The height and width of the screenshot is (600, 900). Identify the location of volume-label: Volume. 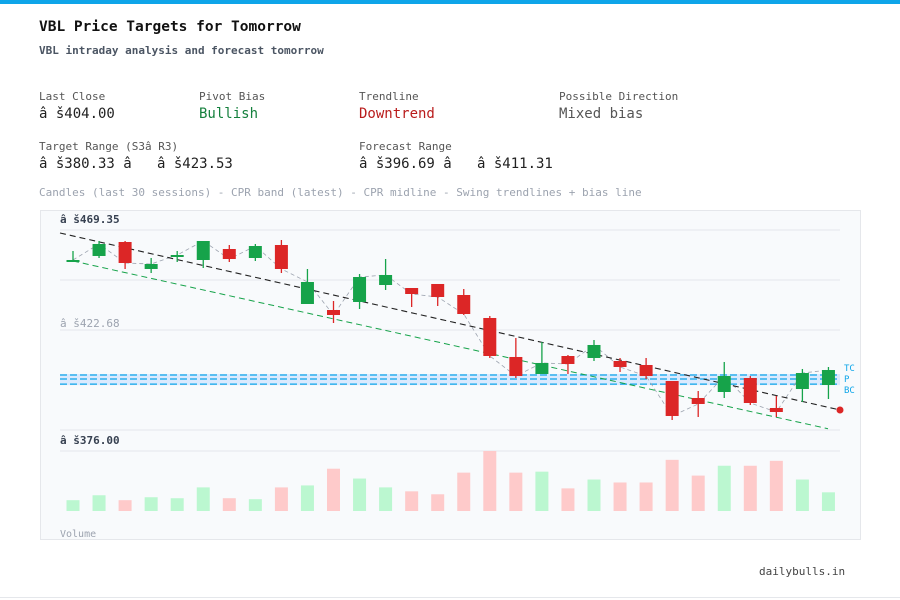
(78, 534).